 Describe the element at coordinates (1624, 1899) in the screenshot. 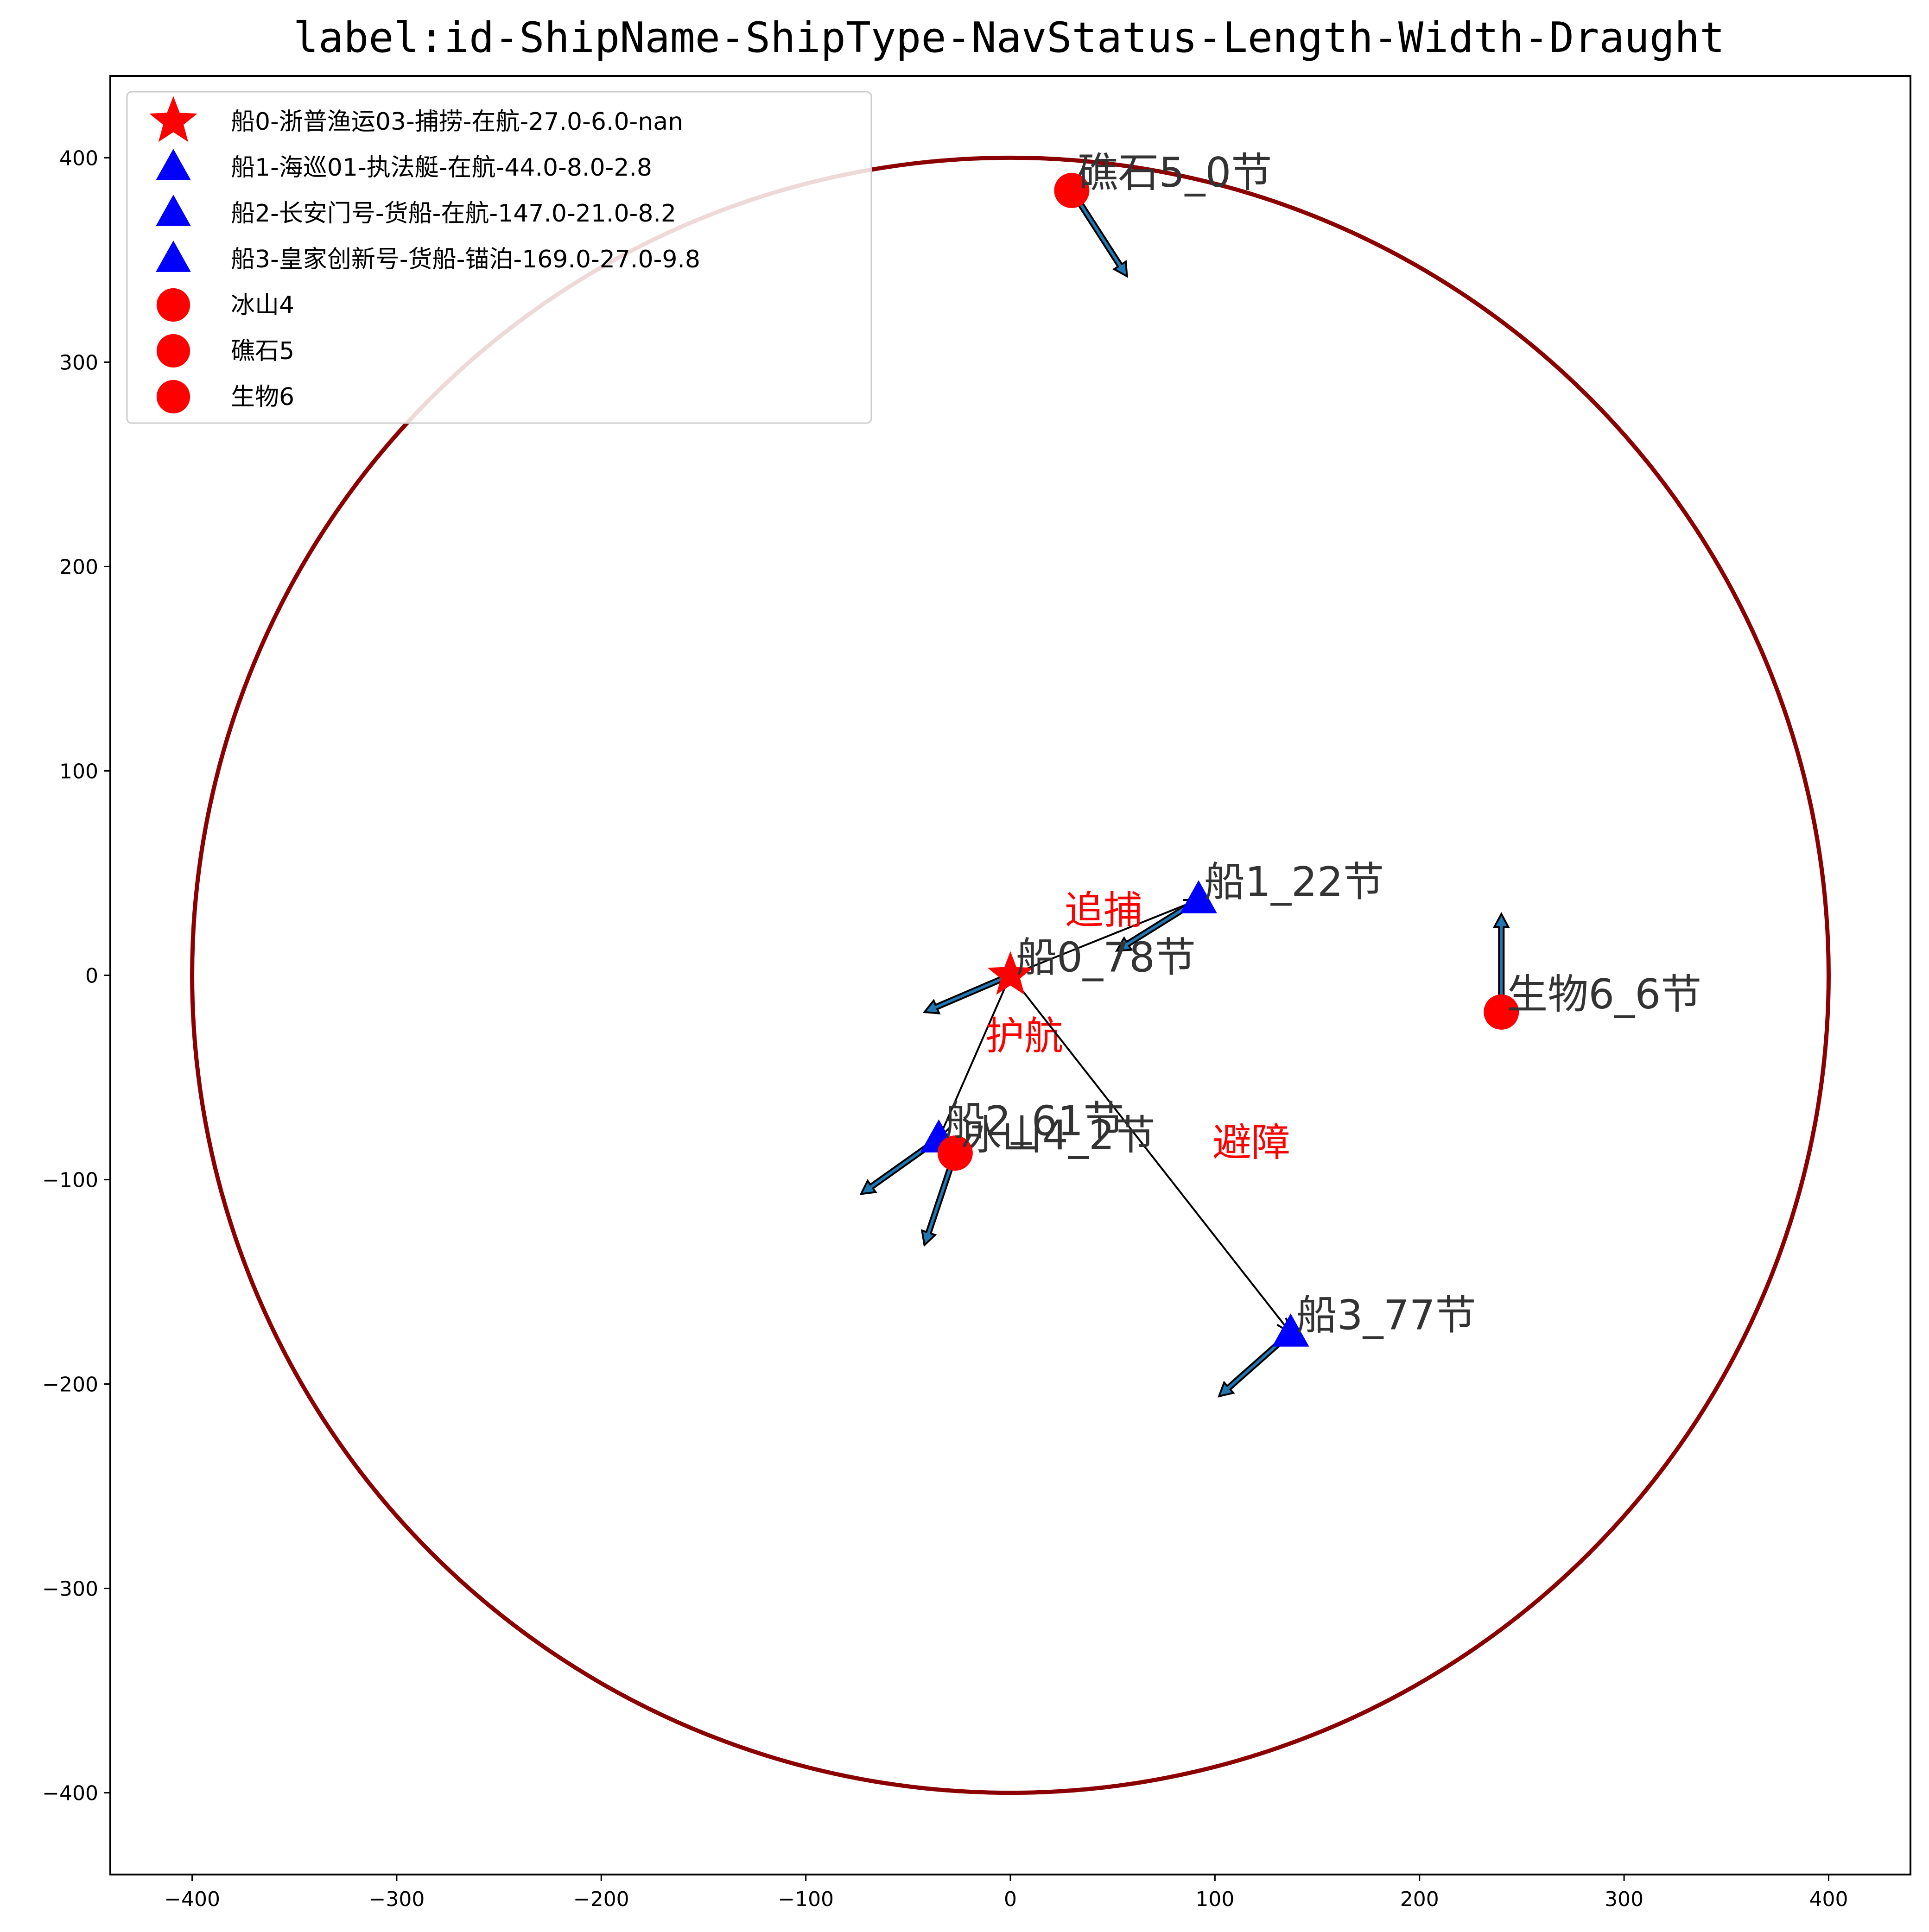

I see `x-tick-label: 300` at that location.